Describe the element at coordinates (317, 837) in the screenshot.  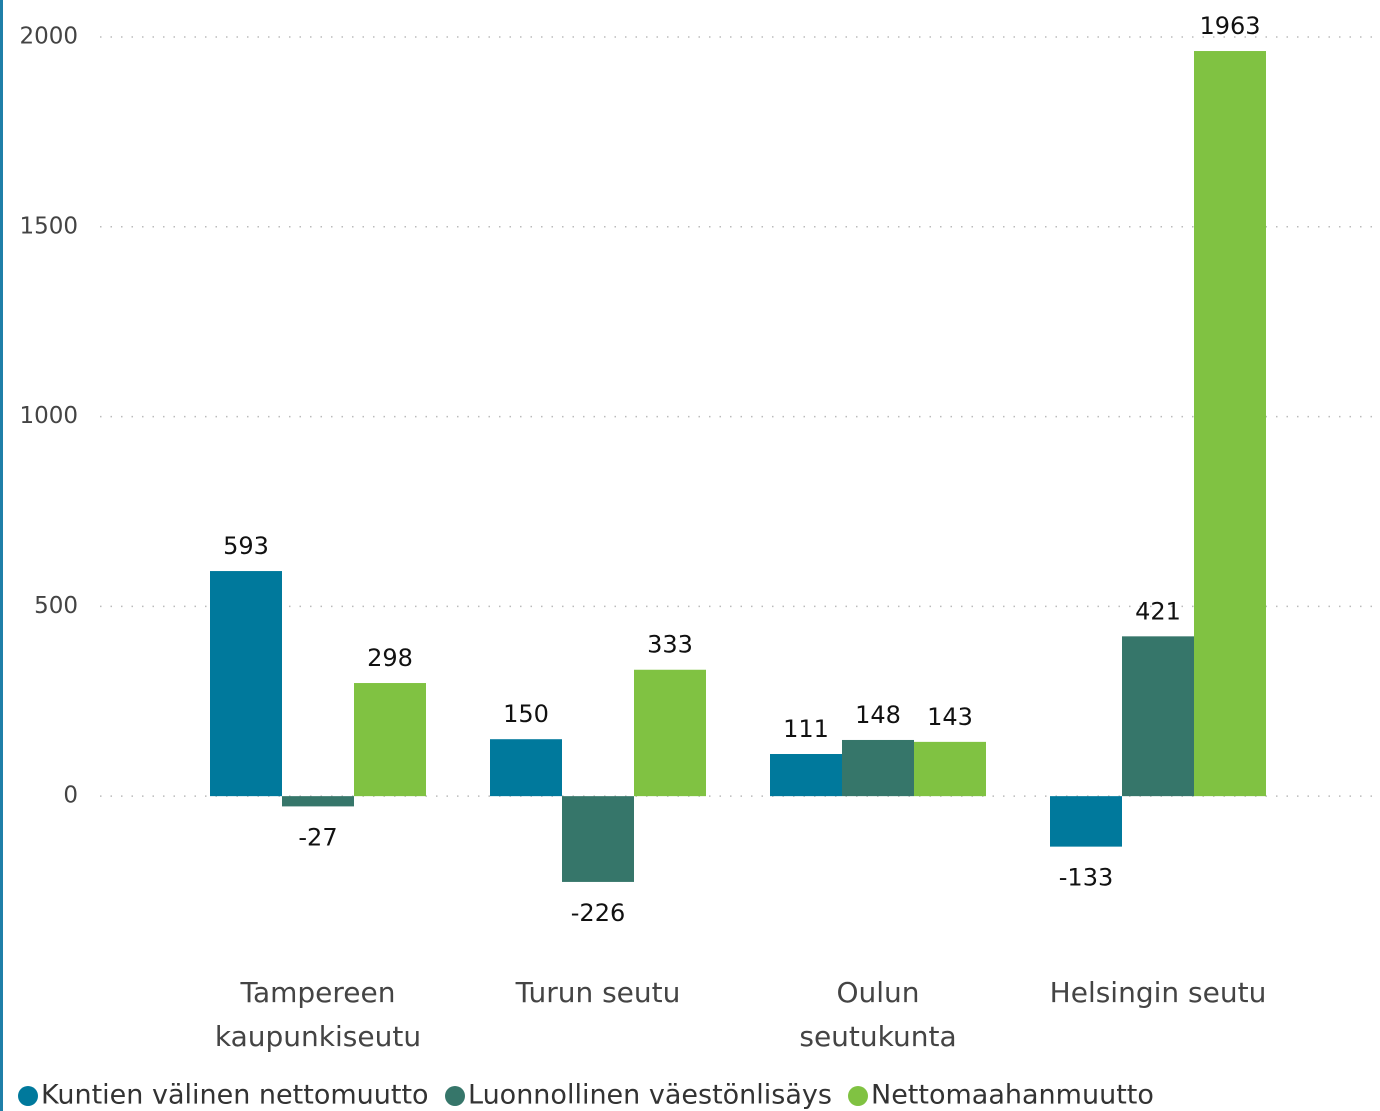
I see `value-label: -27` at that location.